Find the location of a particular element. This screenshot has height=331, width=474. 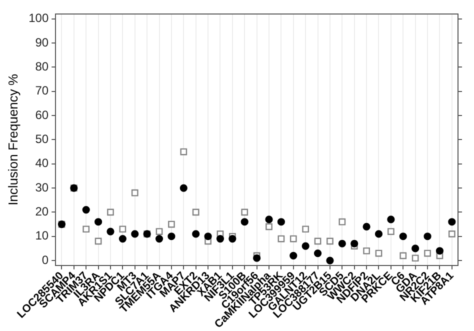

y-axis-title: Inclusion Frequency % is located at coordinates (12, 139).